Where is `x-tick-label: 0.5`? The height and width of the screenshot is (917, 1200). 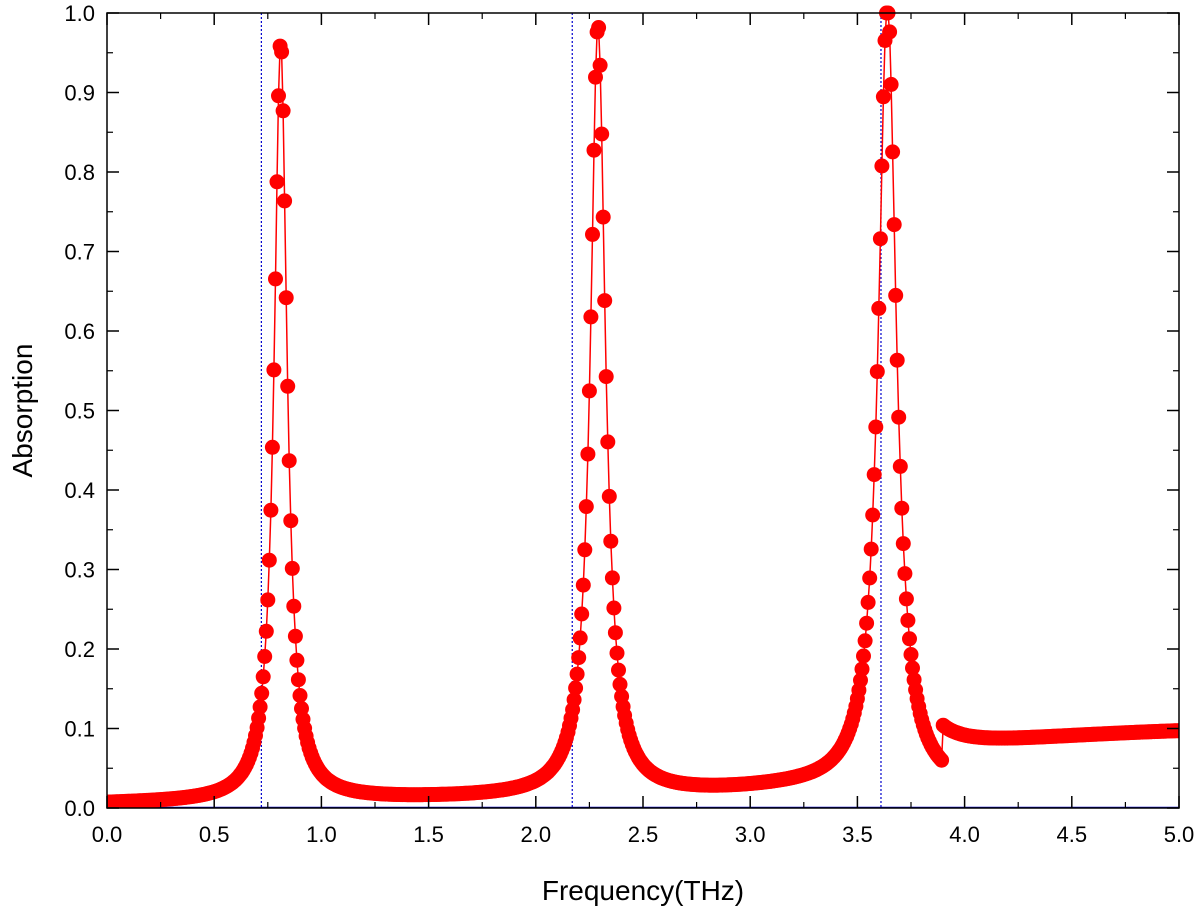 x-tick-label: 0.5 is located at coordinates (214, 834).